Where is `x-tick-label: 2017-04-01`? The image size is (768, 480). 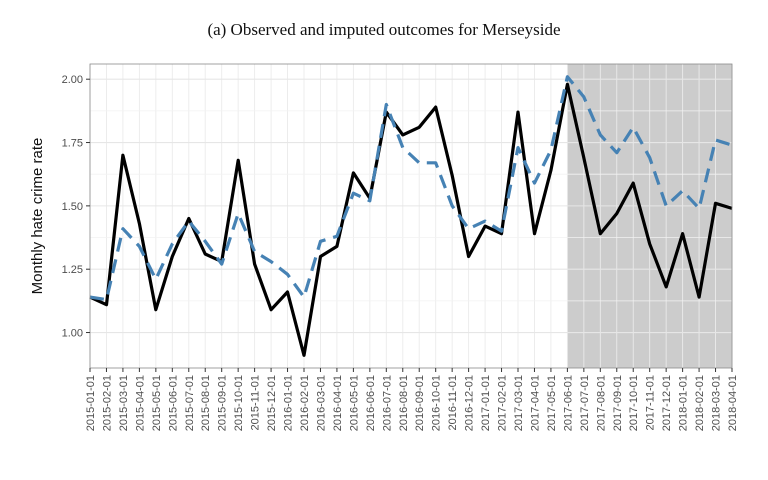
x-tick-label: 2017-04-01 is located at coordinates (535, 403).